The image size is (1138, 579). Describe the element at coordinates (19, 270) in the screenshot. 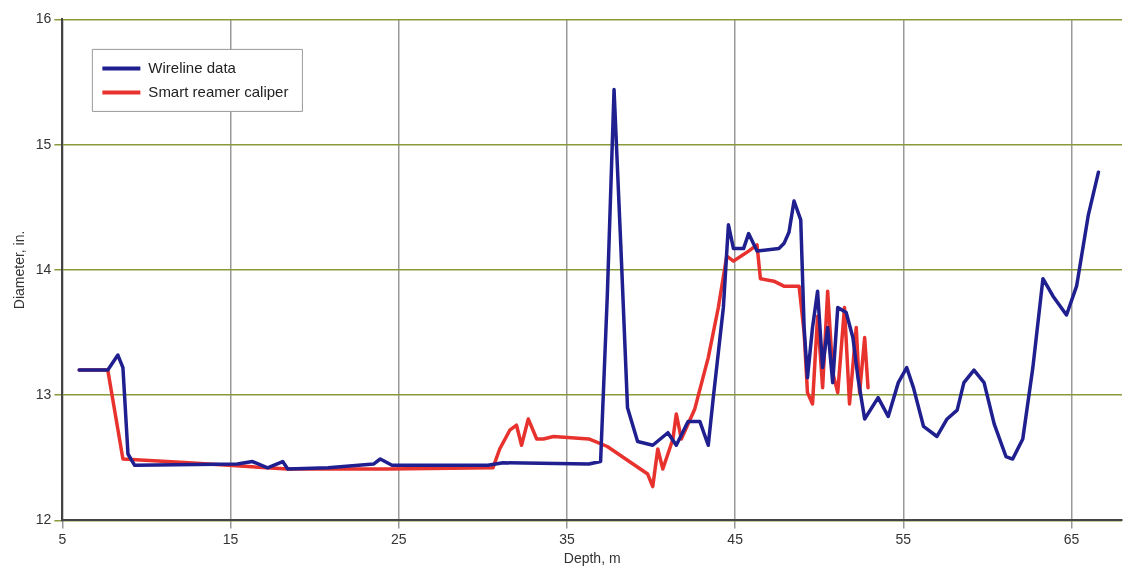

I see `y-axis-title: Diameter, in.` at that location.